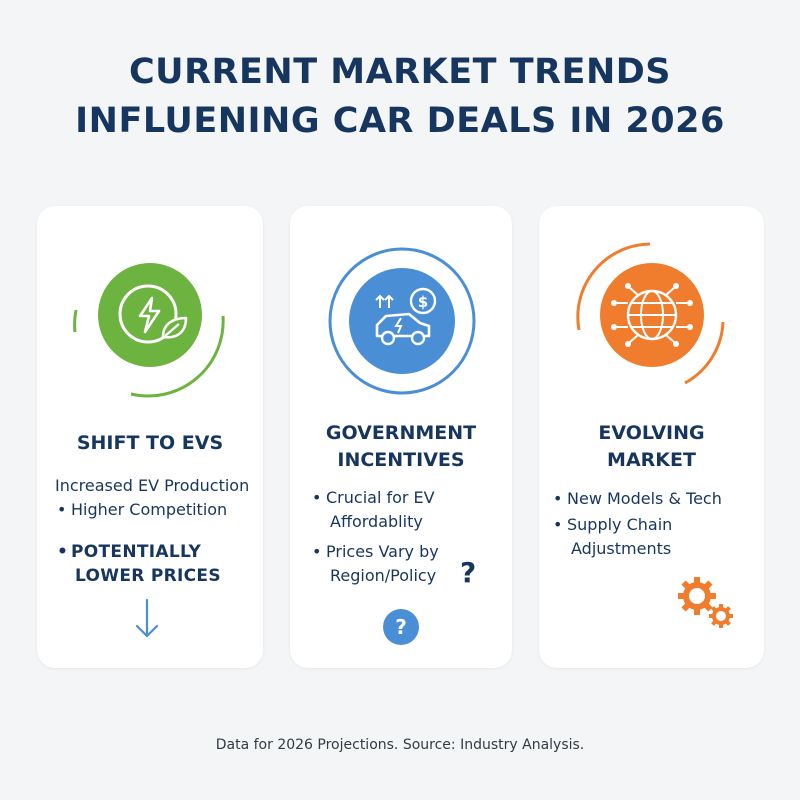 The height and width of the screenshot is (800, 800). What do you see at coordinates (637, 499) in the screenshot?
I see `card-bullet: New Models & Tech` at bounding box center [637, 499].